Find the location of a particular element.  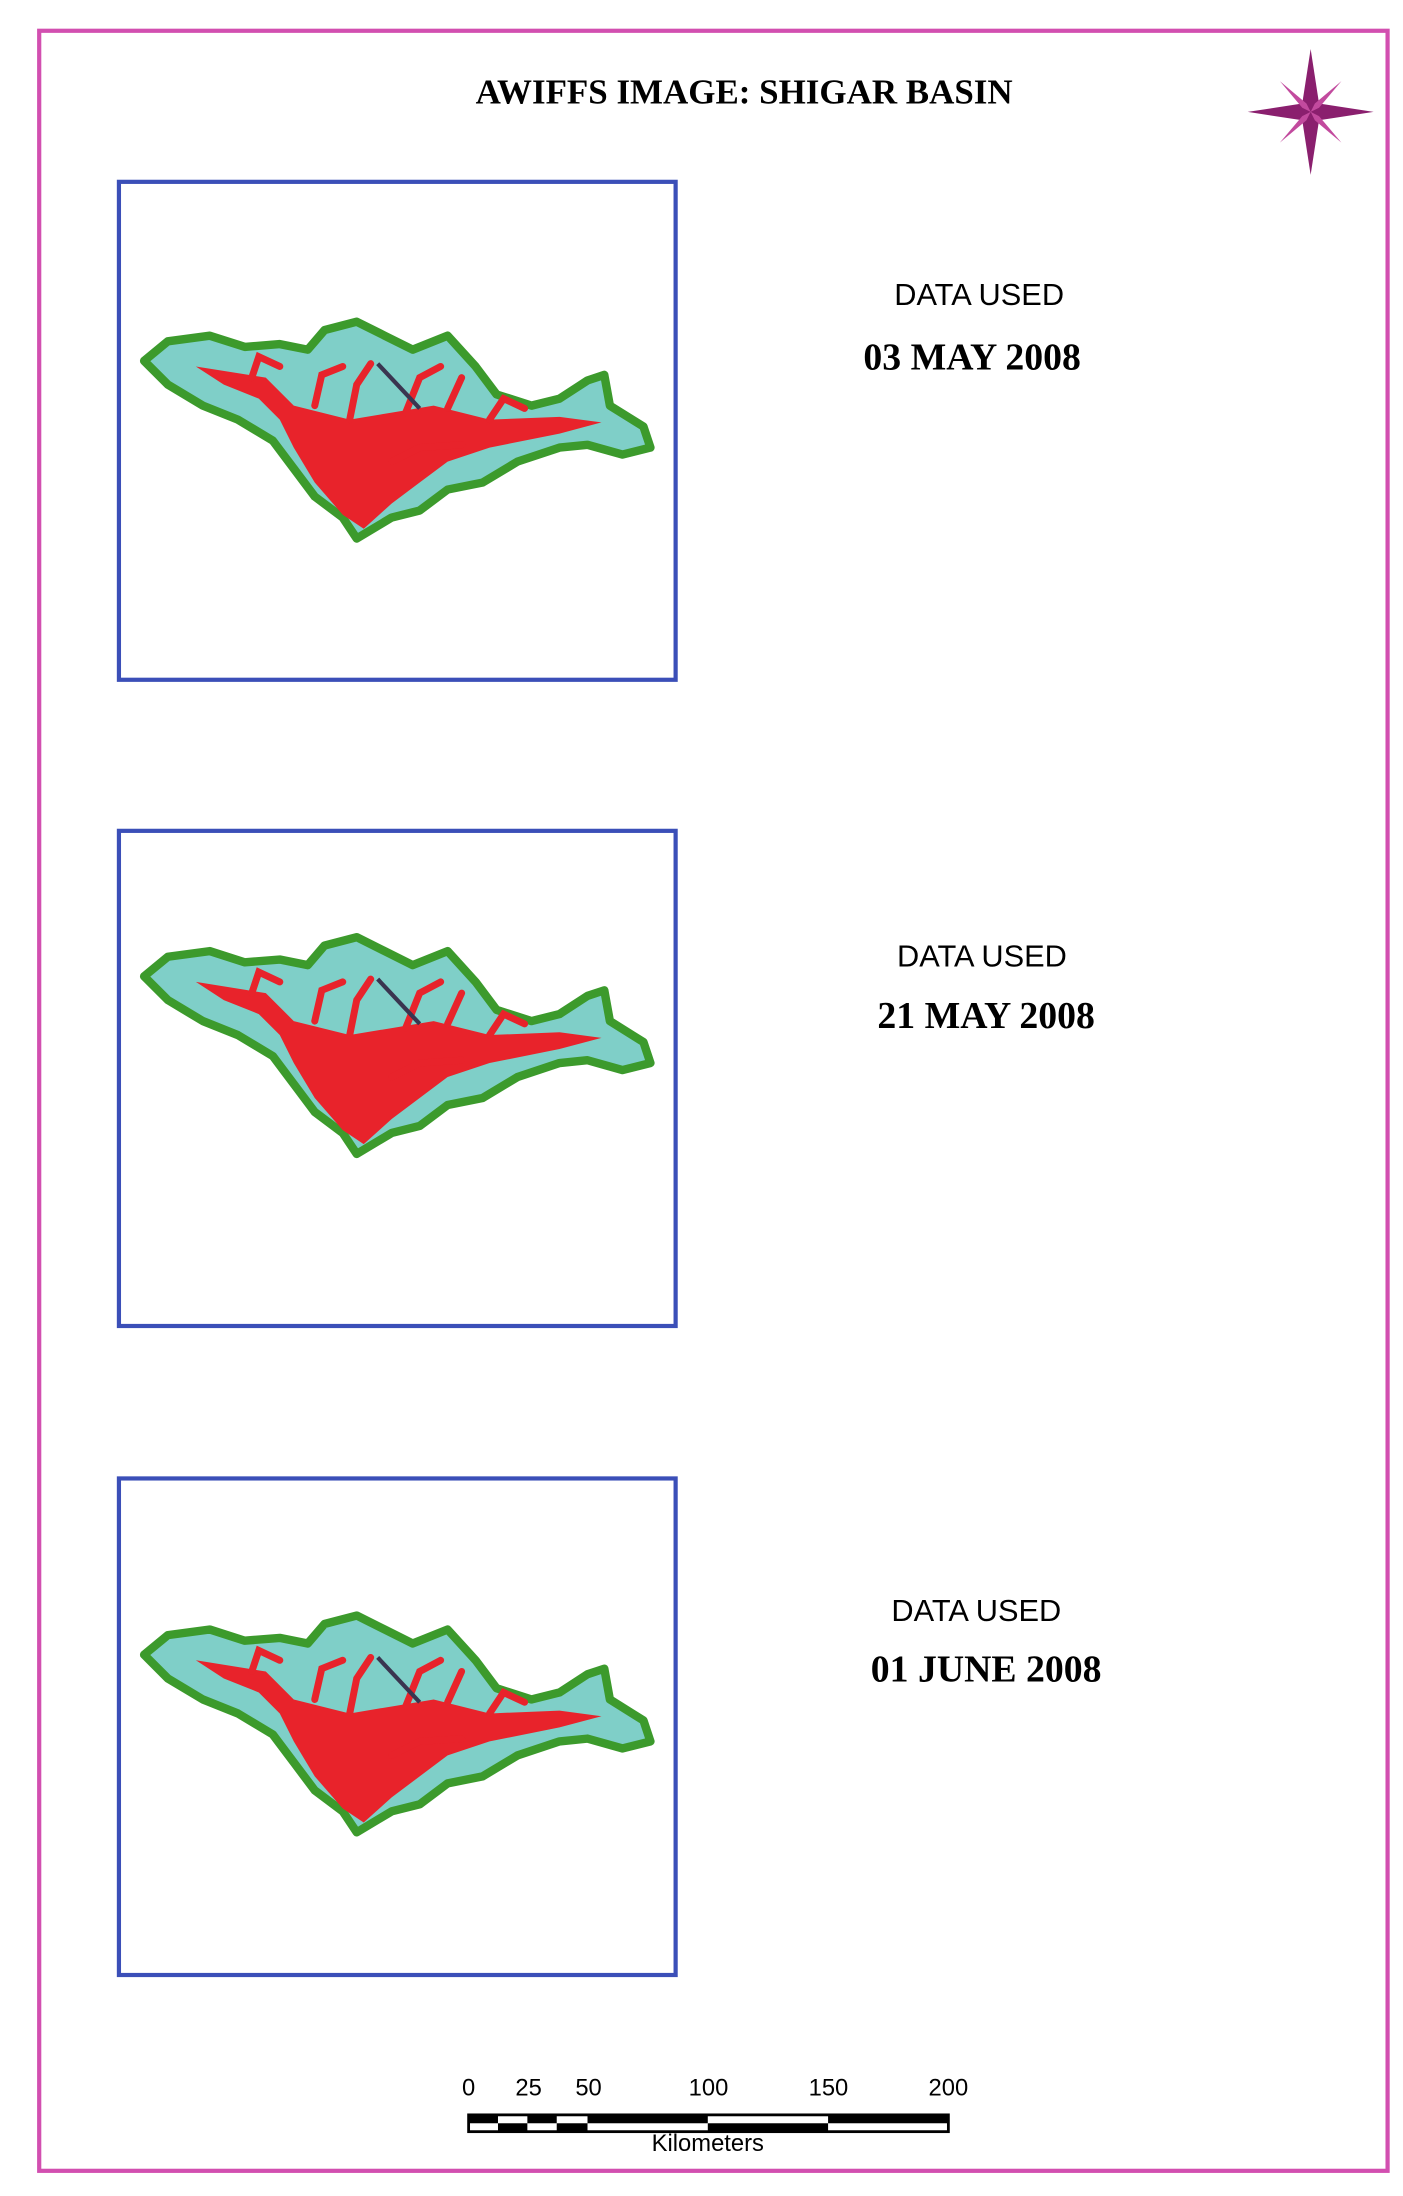

scale-tick-label: 150 is located at coordinates (829, 2087).